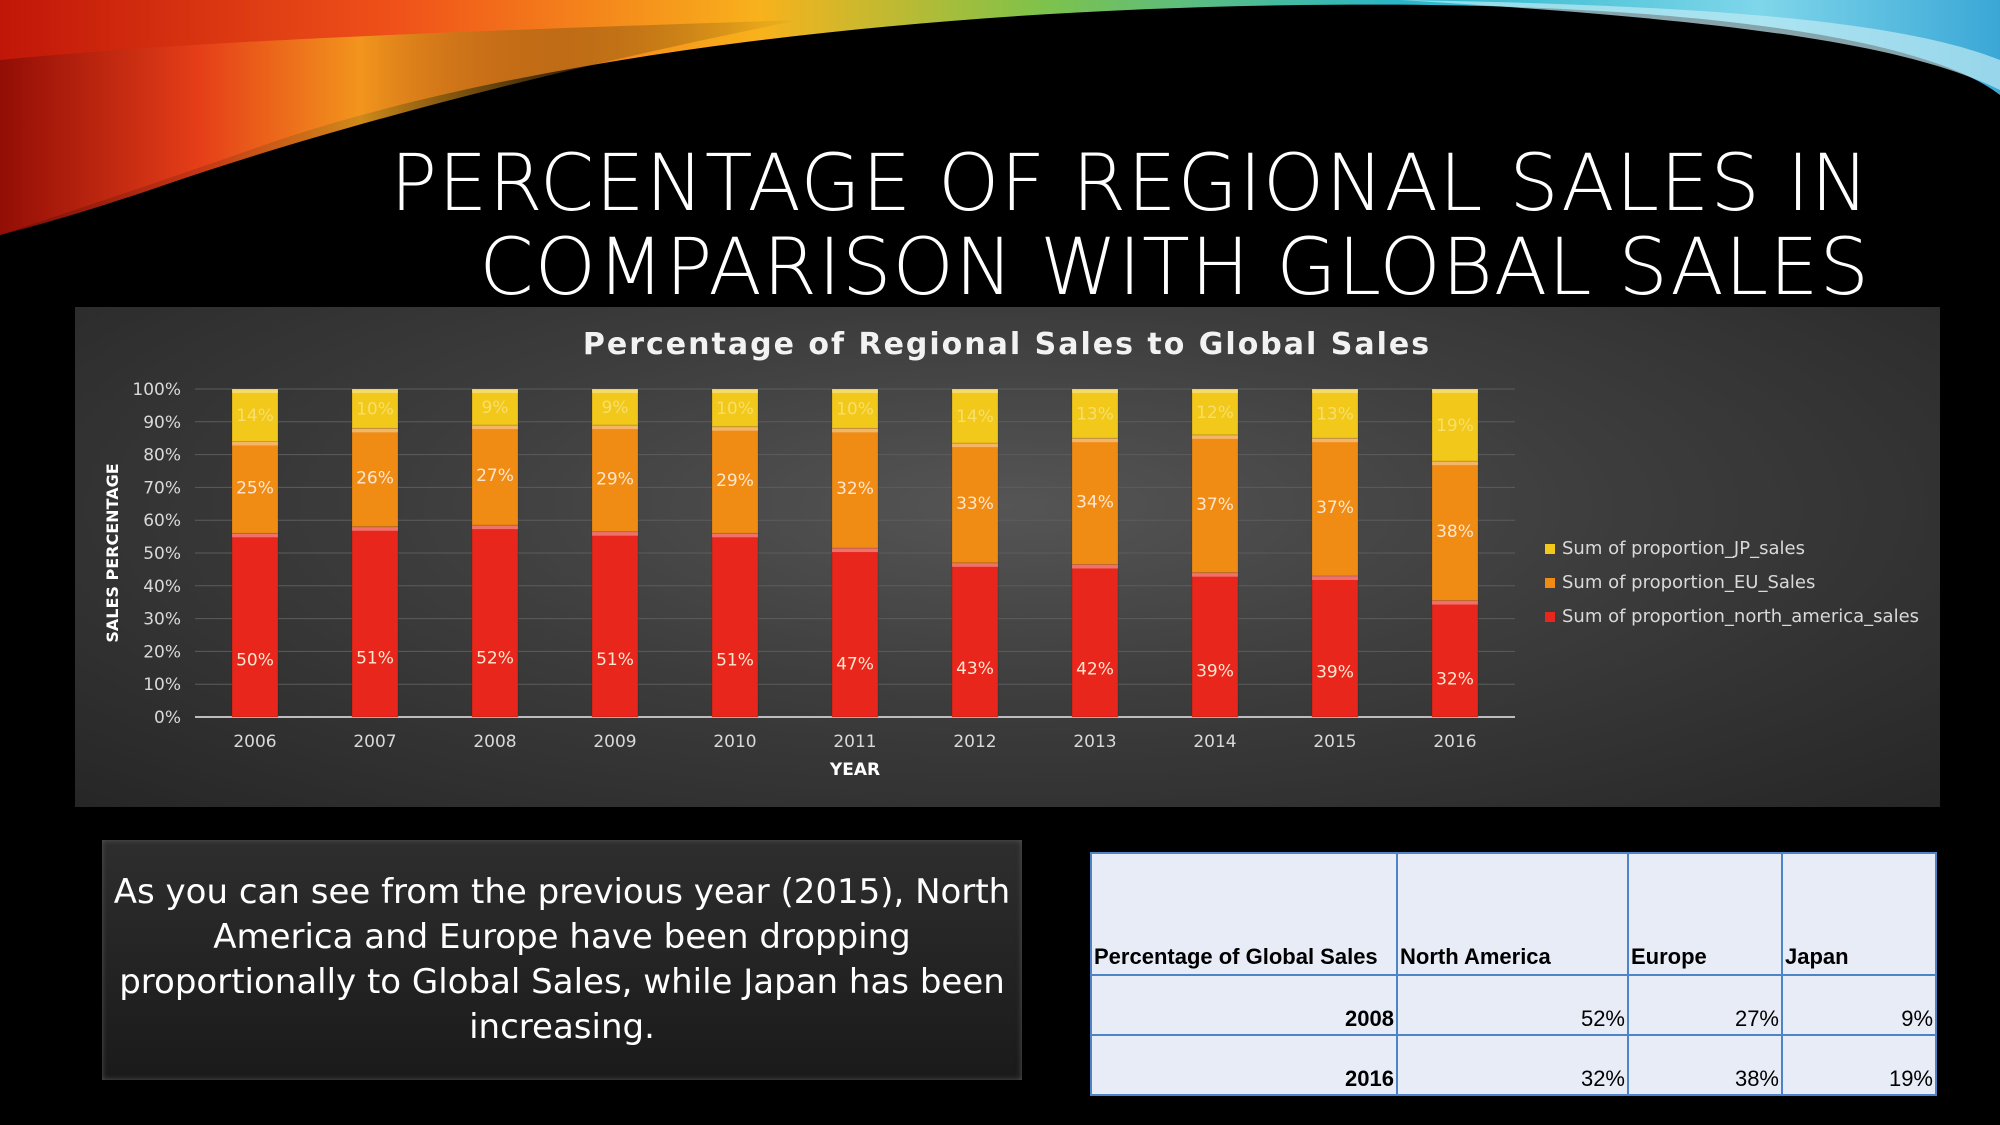 Image resolution: width=2000 pixels, height=1125 pixels. What do you see at coordinates (615, 479) in the screenshot?
I see `data-label: 29%` at bounding box center [615, 479].